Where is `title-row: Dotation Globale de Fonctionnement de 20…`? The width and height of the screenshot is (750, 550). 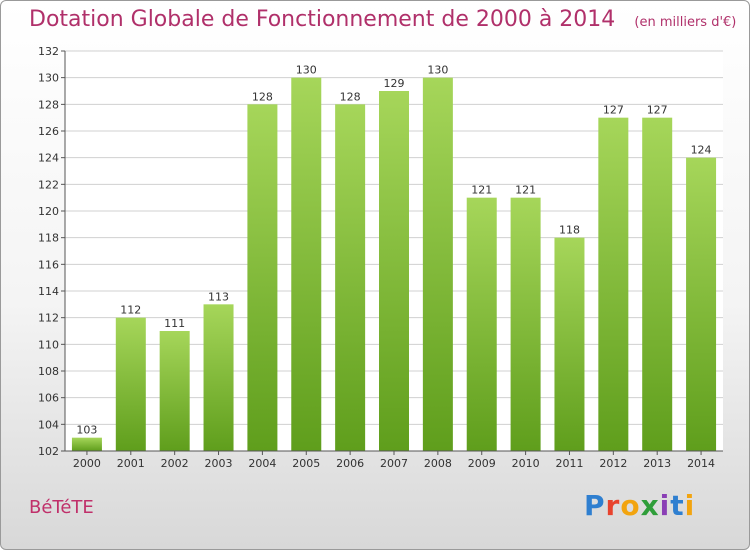
title-row: Dotation Globale de Fonctionnement de 20… is located at coordinates (382, 19).